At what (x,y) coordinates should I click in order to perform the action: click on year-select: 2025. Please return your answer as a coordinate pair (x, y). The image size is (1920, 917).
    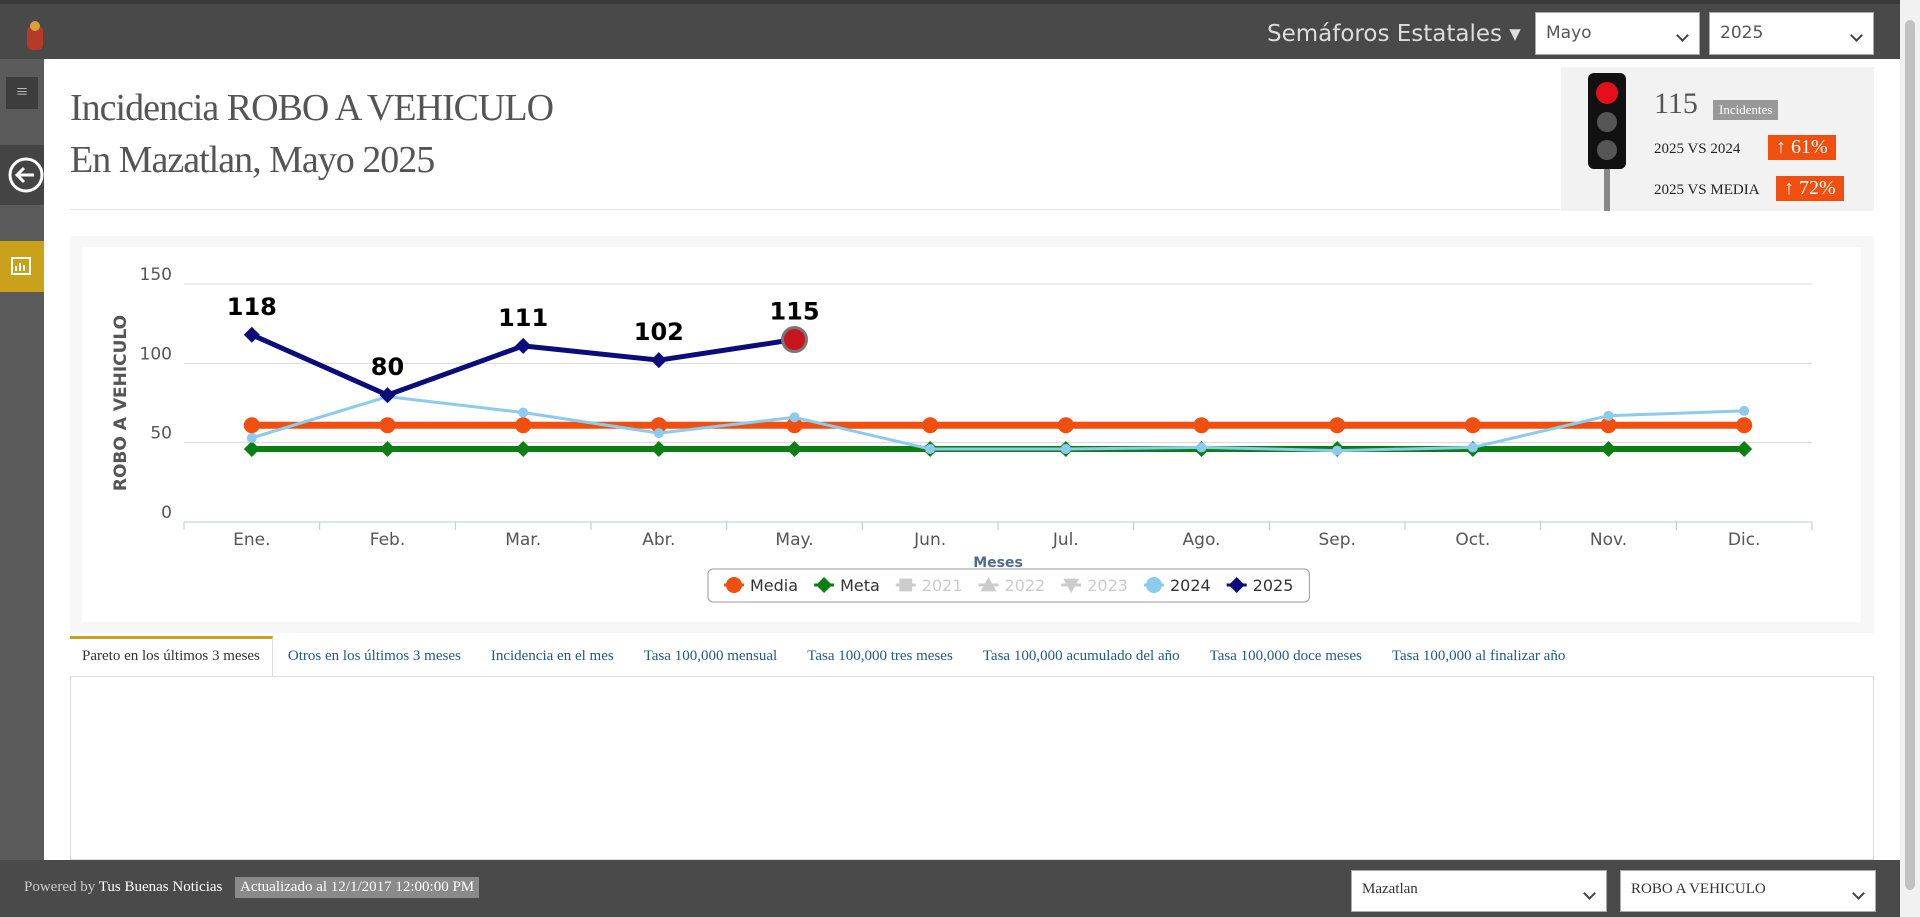
    Looking at the image, I should click on (1791, 33).